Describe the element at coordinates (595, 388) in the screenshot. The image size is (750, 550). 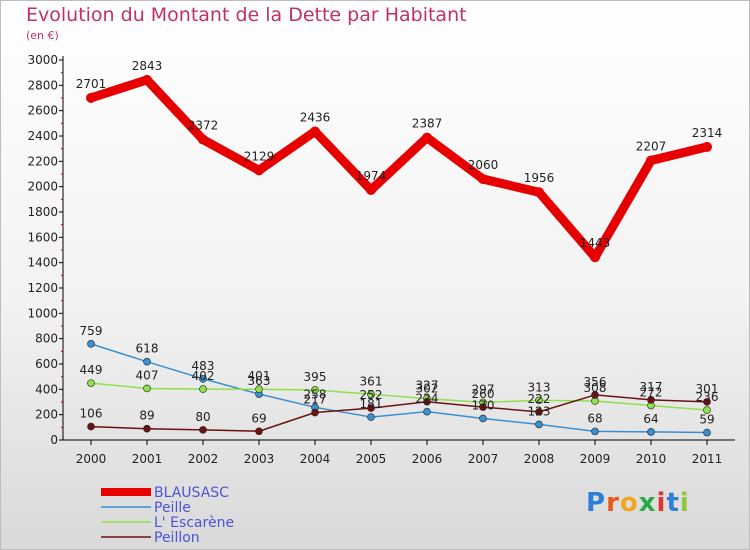
I see `data-label: 308` at that location.